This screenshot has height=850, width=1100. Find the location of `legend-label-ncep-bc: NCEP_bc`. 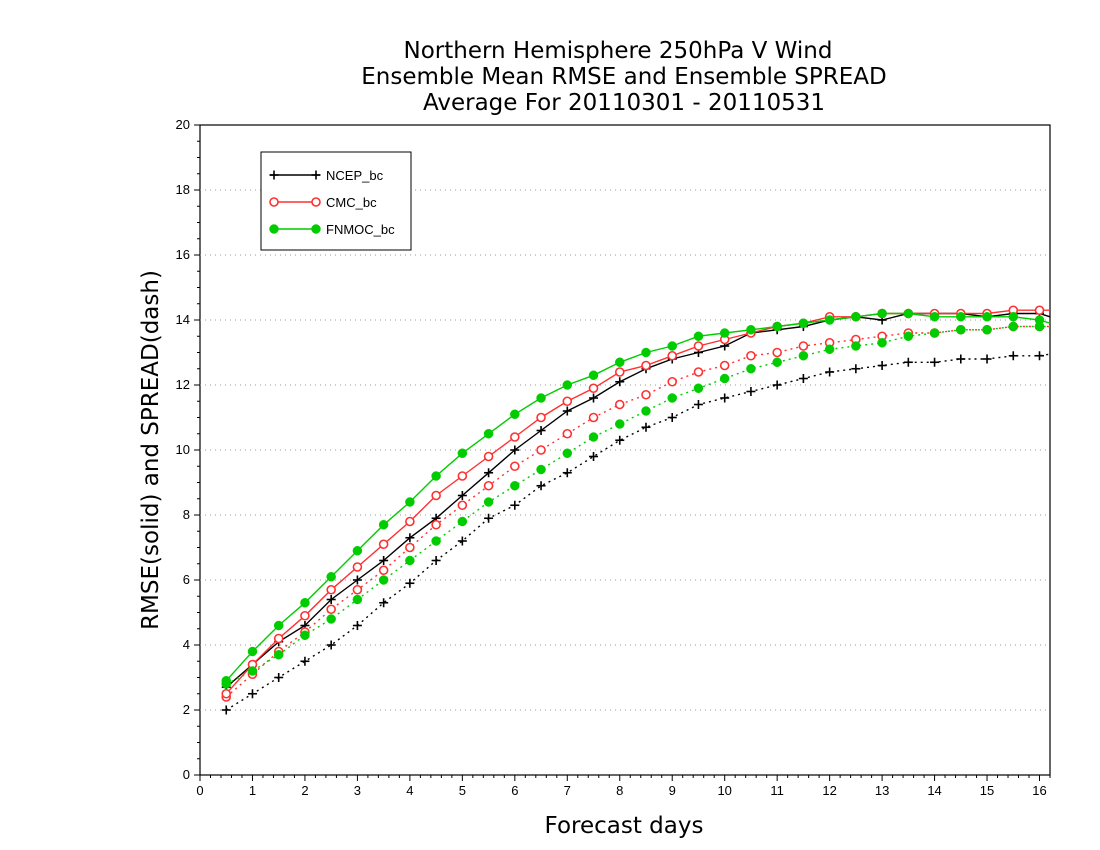

legend-label-ncep-bc: NCEP_bc is located at coordinates (355, 175).